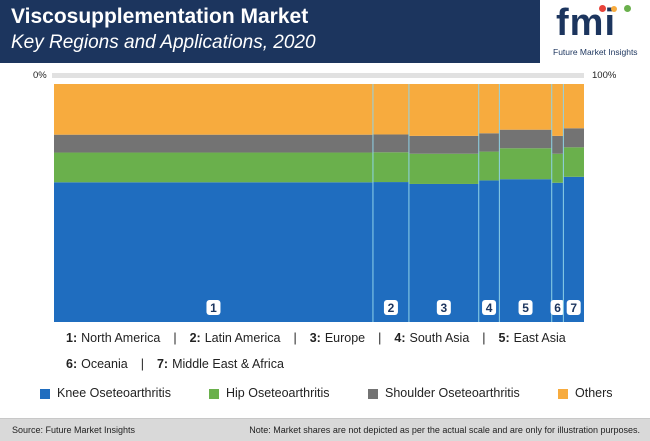 Image resolution: width=650 pixels, height=441 pixels. Describe the element at coordinates (400, 338) in the screenshot. I see `region-number: 4:` at that location.